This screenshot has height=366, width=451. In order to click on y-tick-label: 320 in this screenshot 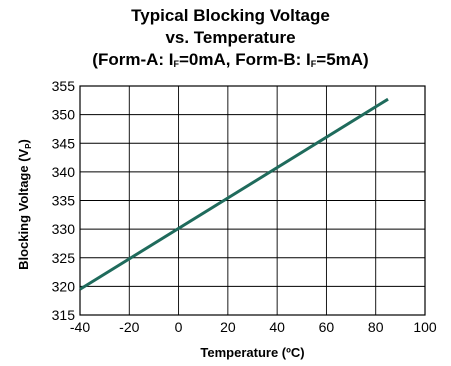, I will do `click(64, 286)`.